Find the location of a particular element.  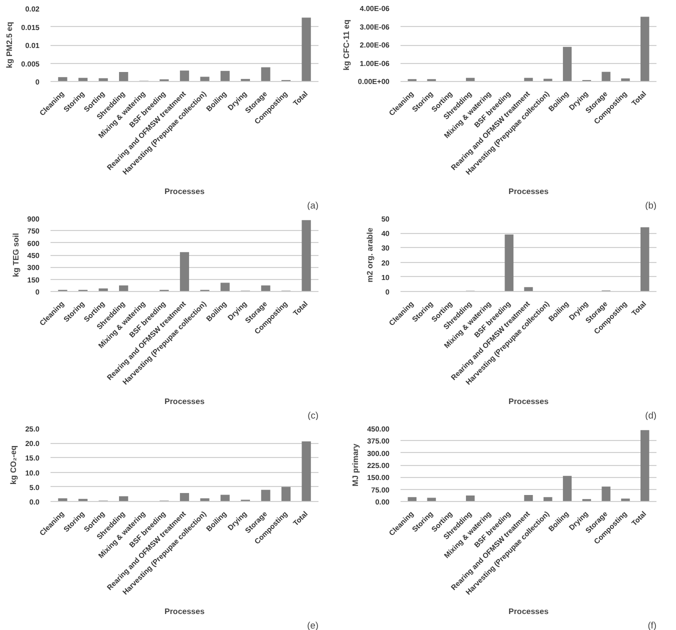

y-axis-title: kg CO₂-eq is located at coordinates (13, 465).